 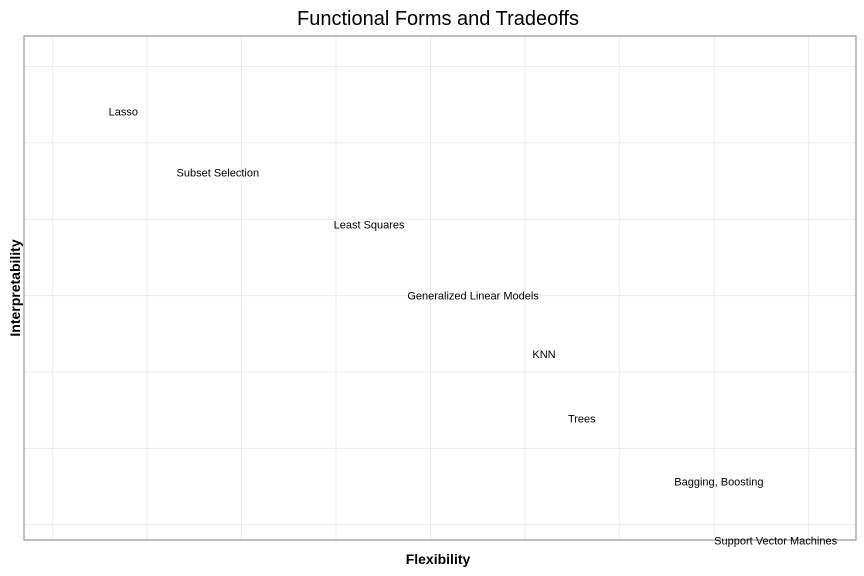 What do you see at coordinates (775, 541) in the screenshot?
I see `point-label-7: Support Vector Machines` at bounding box center [775, 541].